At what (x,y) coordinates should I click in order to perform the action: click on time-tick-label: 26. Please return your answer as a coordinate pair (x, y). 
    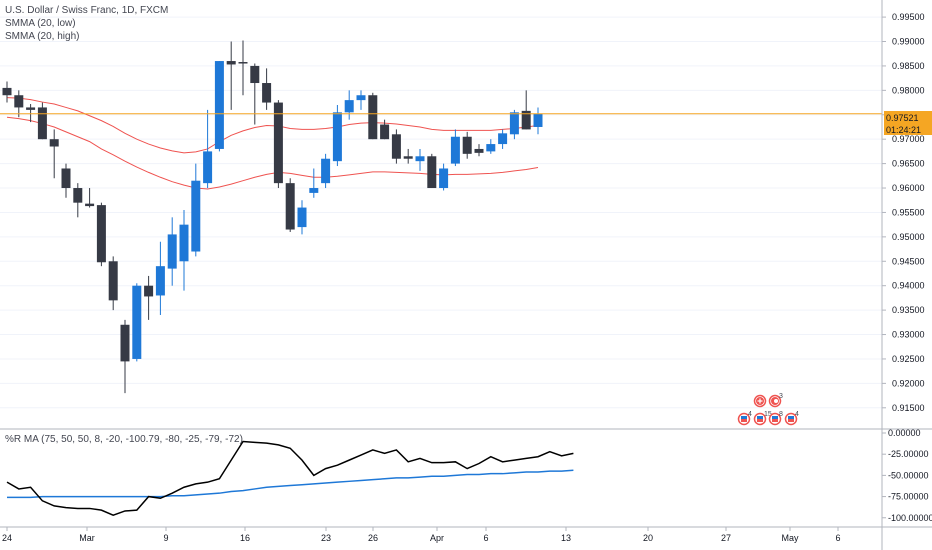
    Looking at the image, I should click on (373, 538).